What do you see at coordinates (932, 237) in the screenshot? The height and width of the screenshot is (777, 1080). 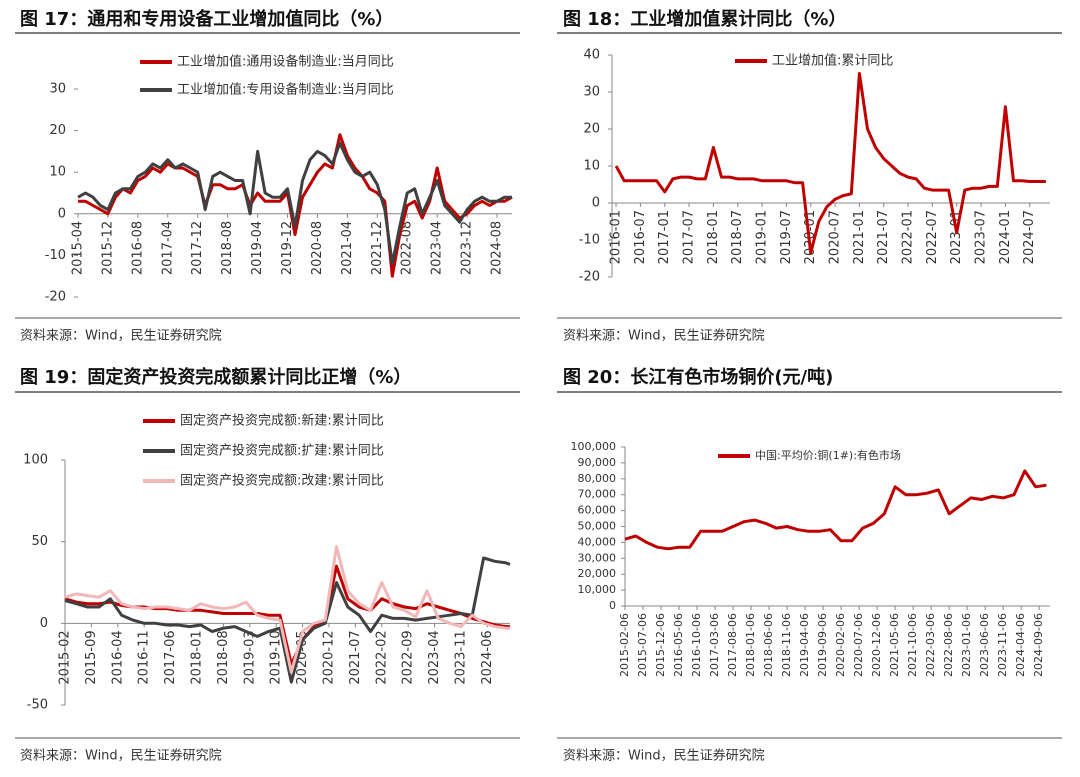 I see `x-tick-label: 2022-07` at bounding box center [932, 237].